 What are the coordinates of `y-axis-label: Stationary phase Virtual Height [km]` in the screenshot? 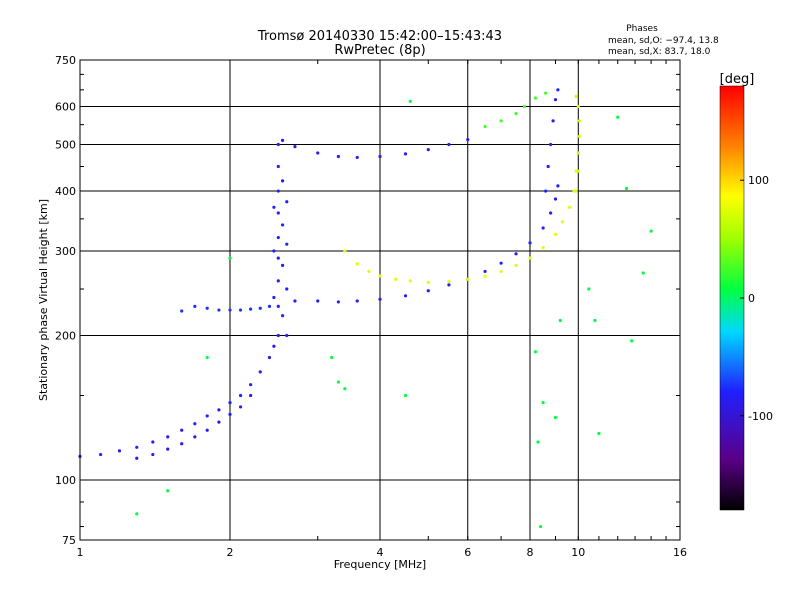 It's located at (43, 300).